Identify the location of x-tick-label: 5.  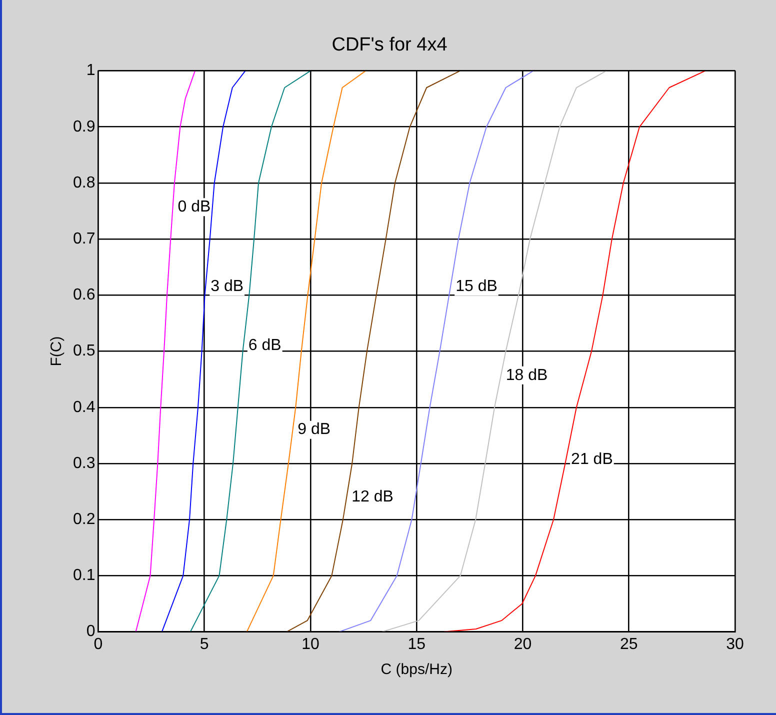
(204, 644).